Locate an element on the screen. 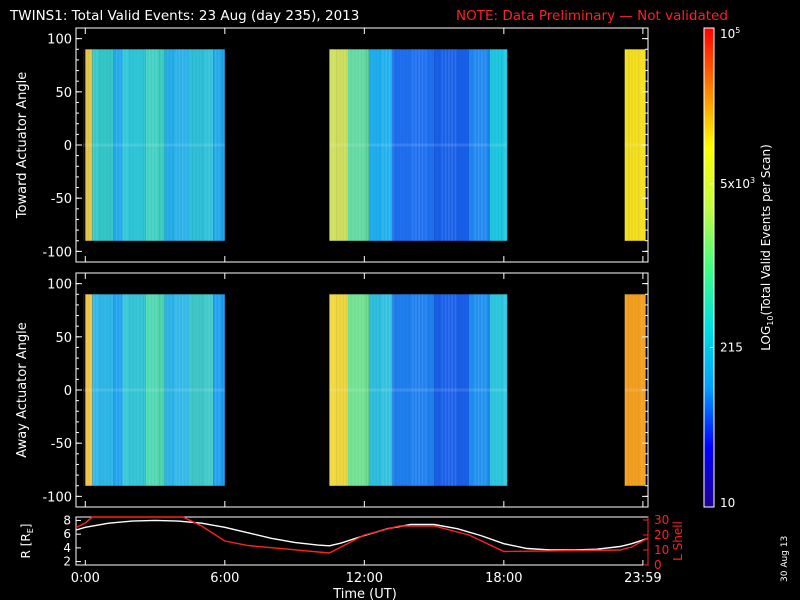 This screenshot has height=600, width=800. right-tick-label: 30 is located at coordinates (661, 520).